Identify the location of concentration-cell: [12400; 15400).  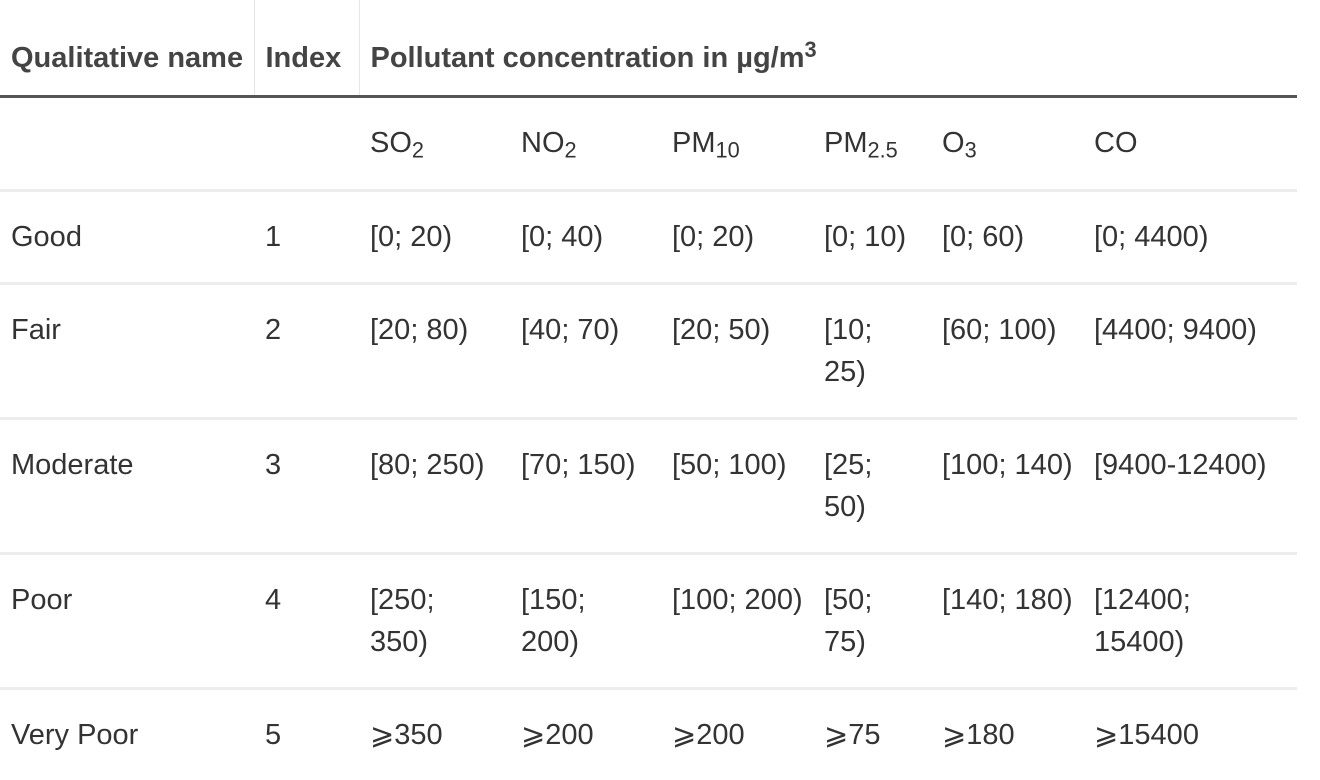
(1190, 621).